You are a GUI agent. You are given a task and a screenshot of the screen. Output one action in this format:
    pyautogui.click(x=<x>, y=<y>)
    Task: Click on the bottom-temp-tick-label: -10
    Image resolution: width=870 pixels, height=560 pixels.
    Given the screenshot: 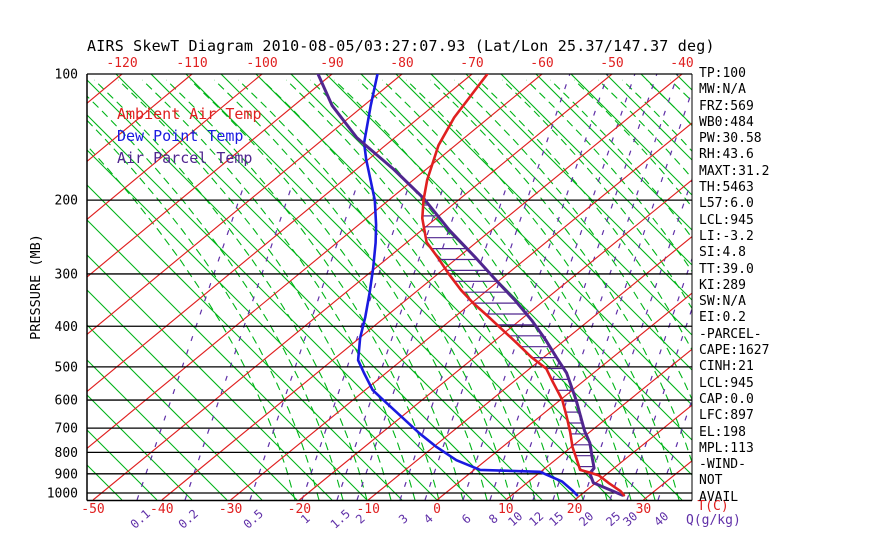 What is the action you would take?
    pyautogui.click(x=367, y=509)
    